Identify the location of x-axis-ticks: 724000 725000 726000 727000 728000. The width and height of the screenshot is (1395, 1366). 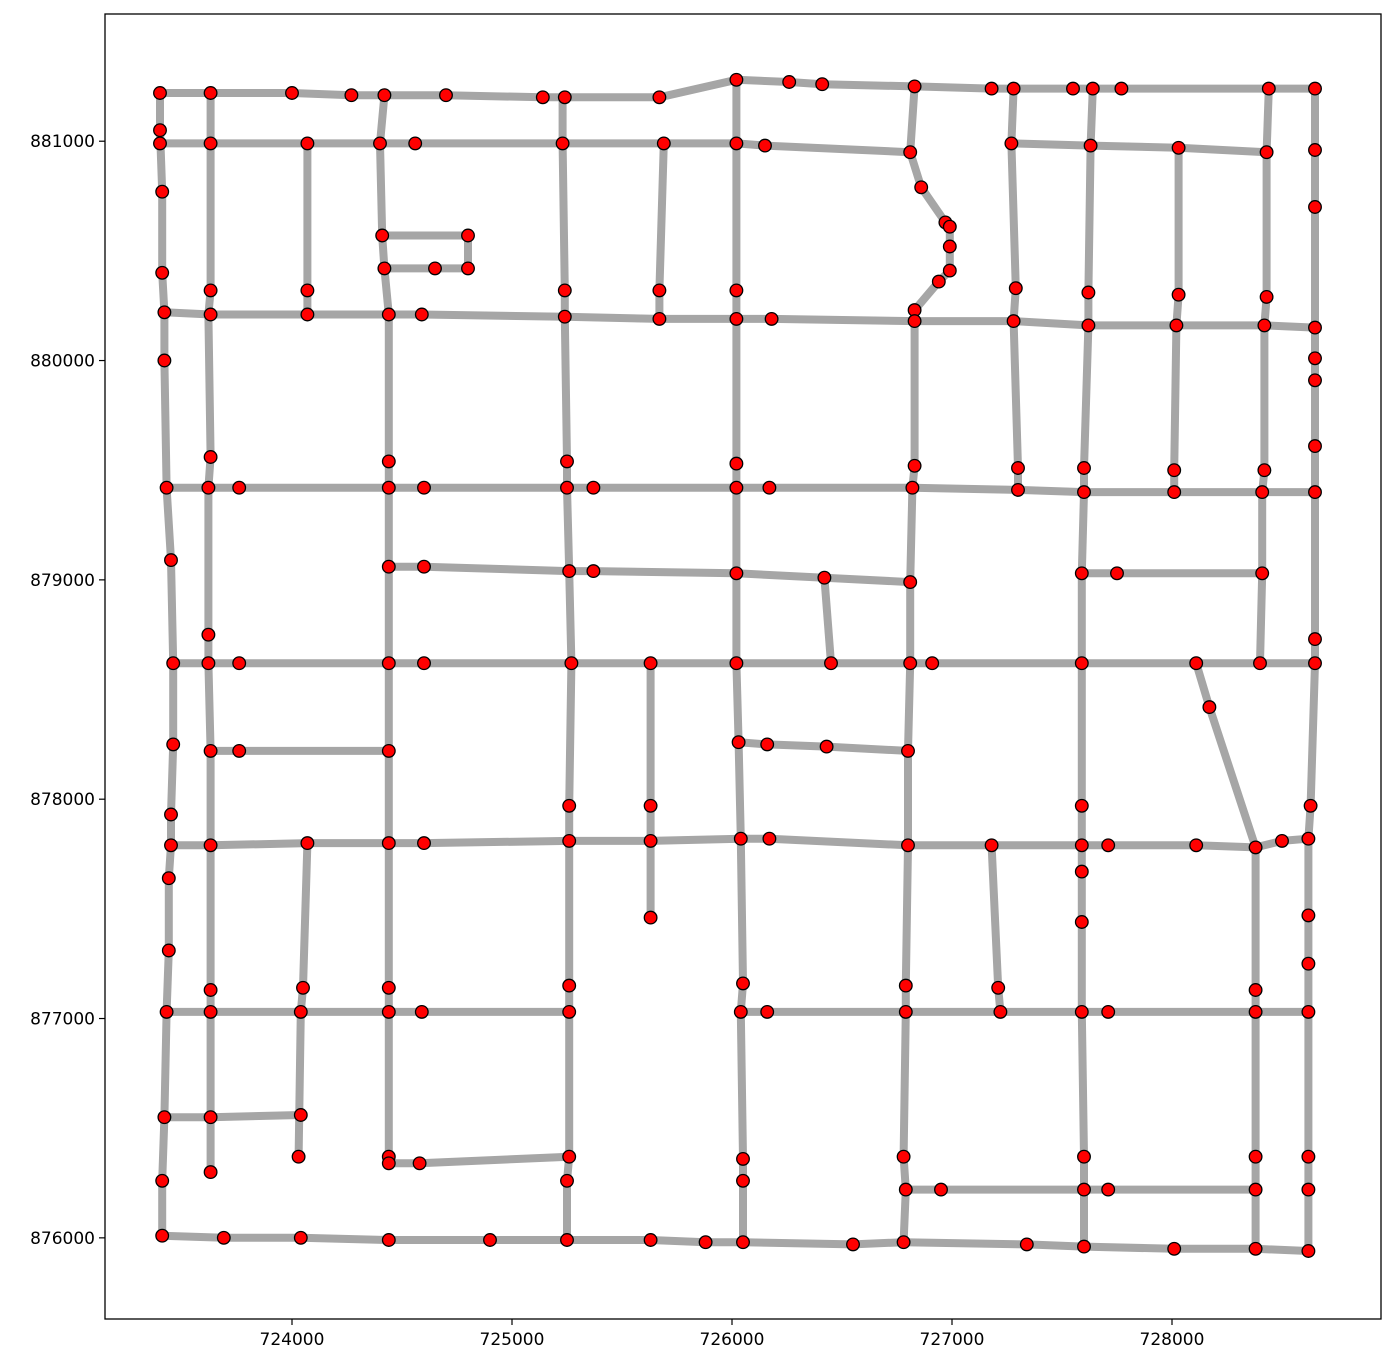
(732, 1334).